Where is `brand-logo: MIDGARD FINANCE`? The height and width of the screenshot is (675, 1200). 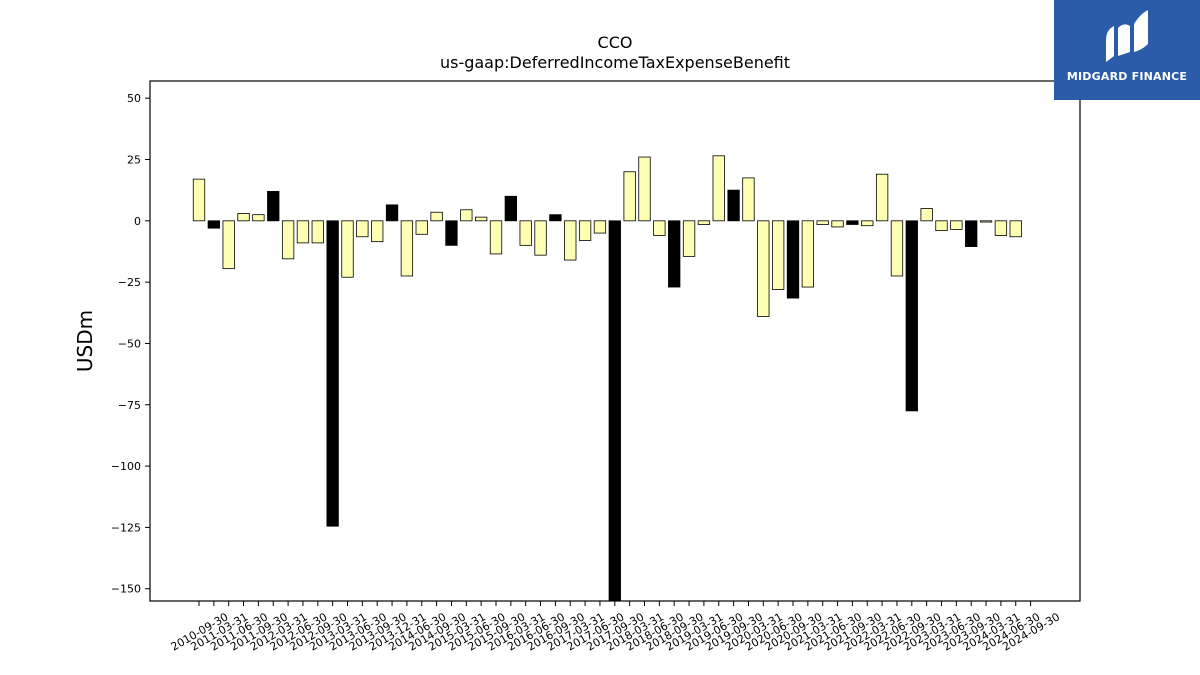
brand-logo: MIDGARD FINANCE is located at coordinates (1127, 50).